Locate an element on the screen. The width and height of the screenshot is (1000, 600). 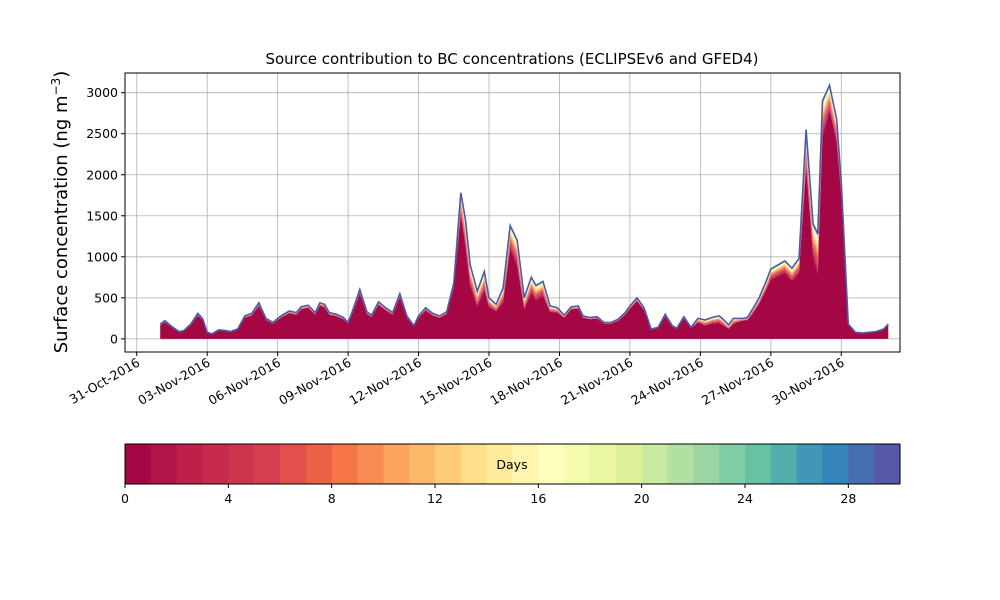
colorbar-label: Days is located at coordinates (511, 464).